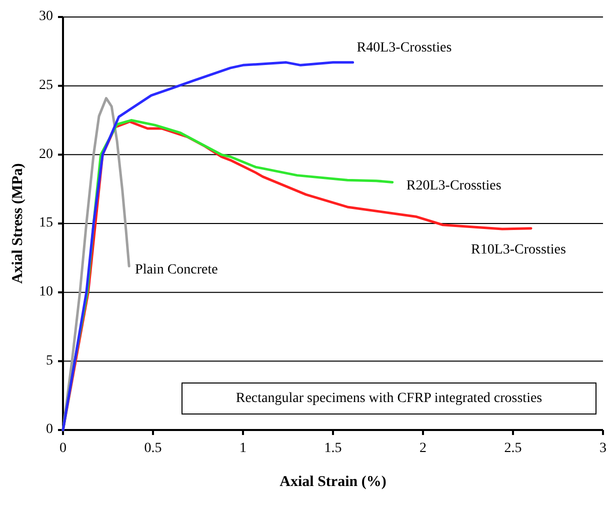 The width and height of the screenshot is (611, 506). I want to click on y-tick-label: 5, so click(49, 360).